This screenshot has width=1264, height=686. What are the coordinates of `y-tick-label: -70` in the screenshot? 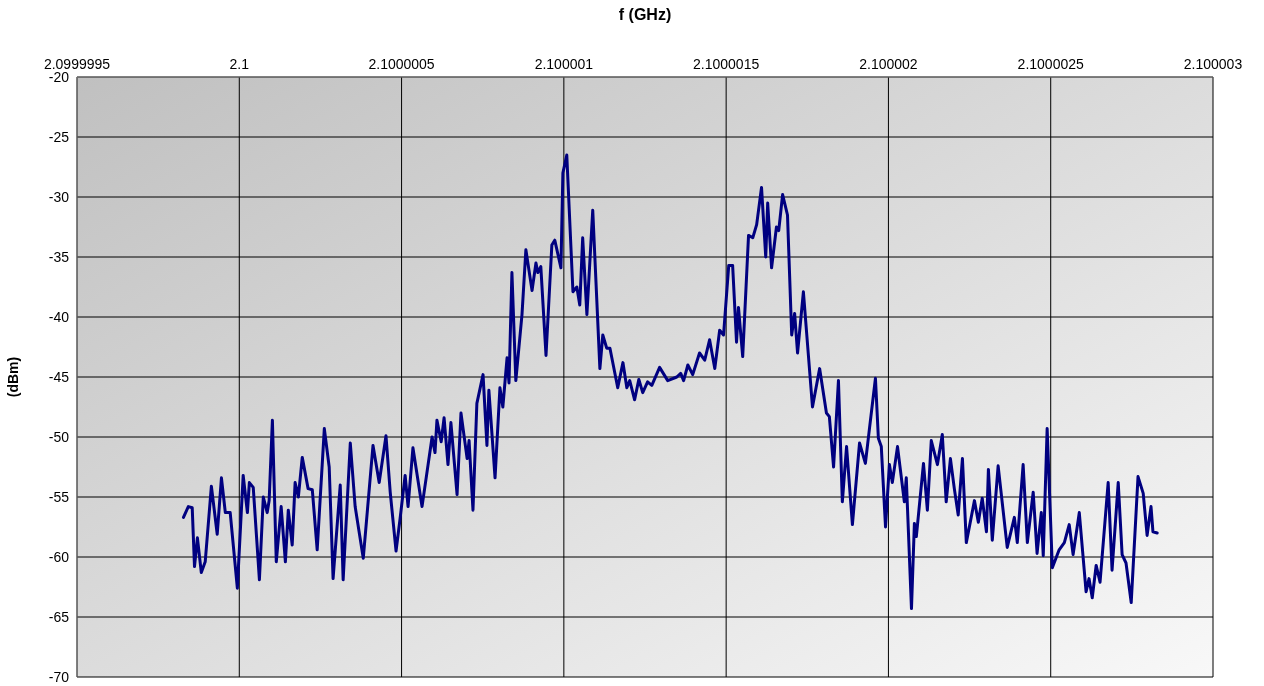 It's located at (59, 676).